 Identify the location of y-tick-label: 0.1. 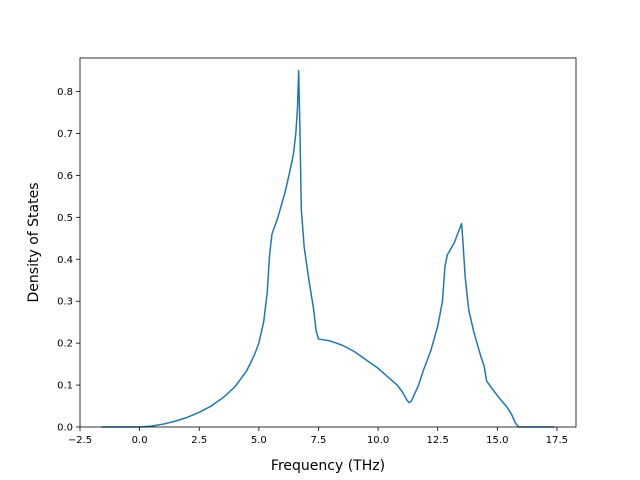
(65, 386).